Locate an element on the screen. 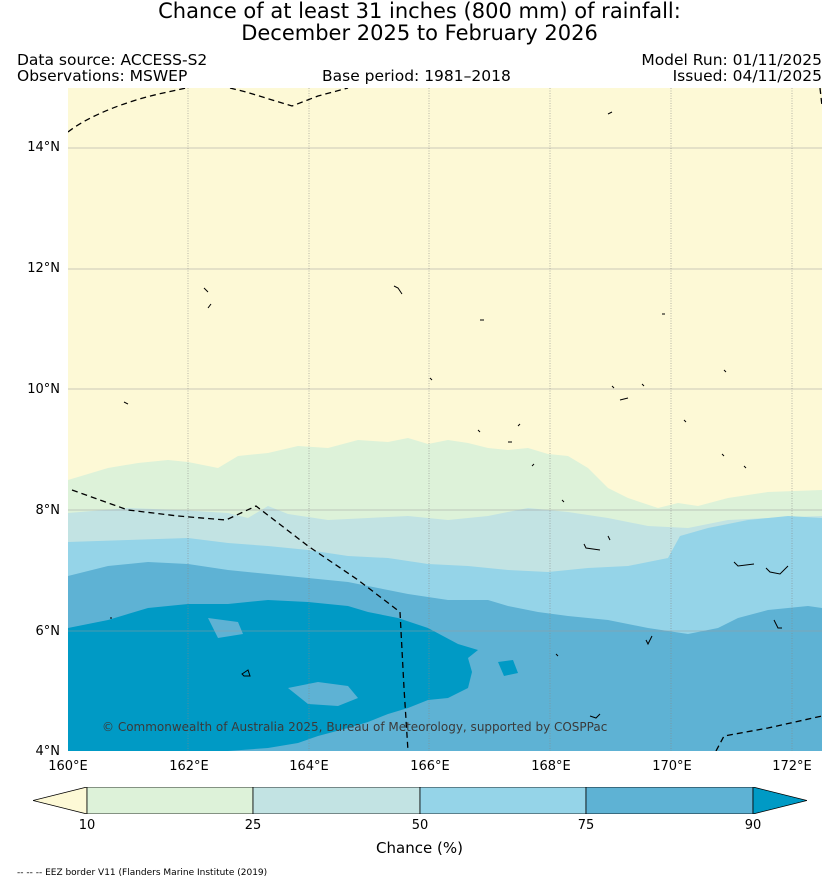  lon-label-162: 162°E is located at coordinates (189, 766).